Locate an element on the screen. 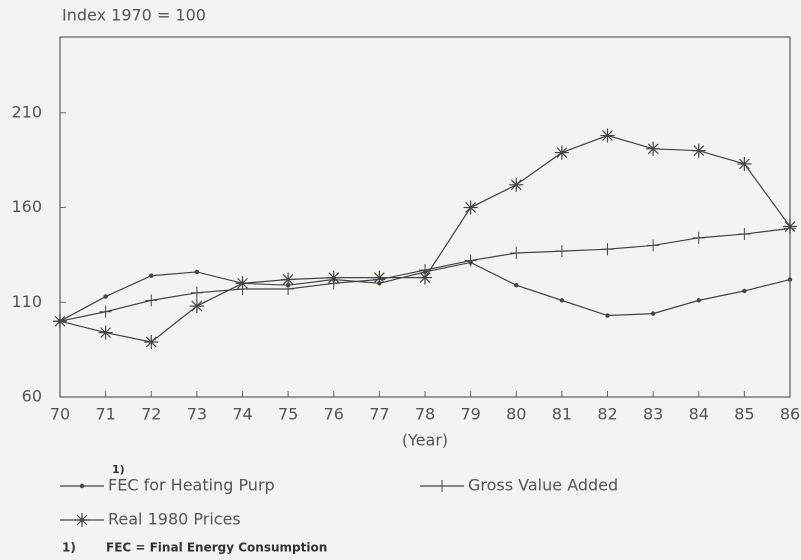  footnote-marker: 1) is located at coordinates (69, 548).